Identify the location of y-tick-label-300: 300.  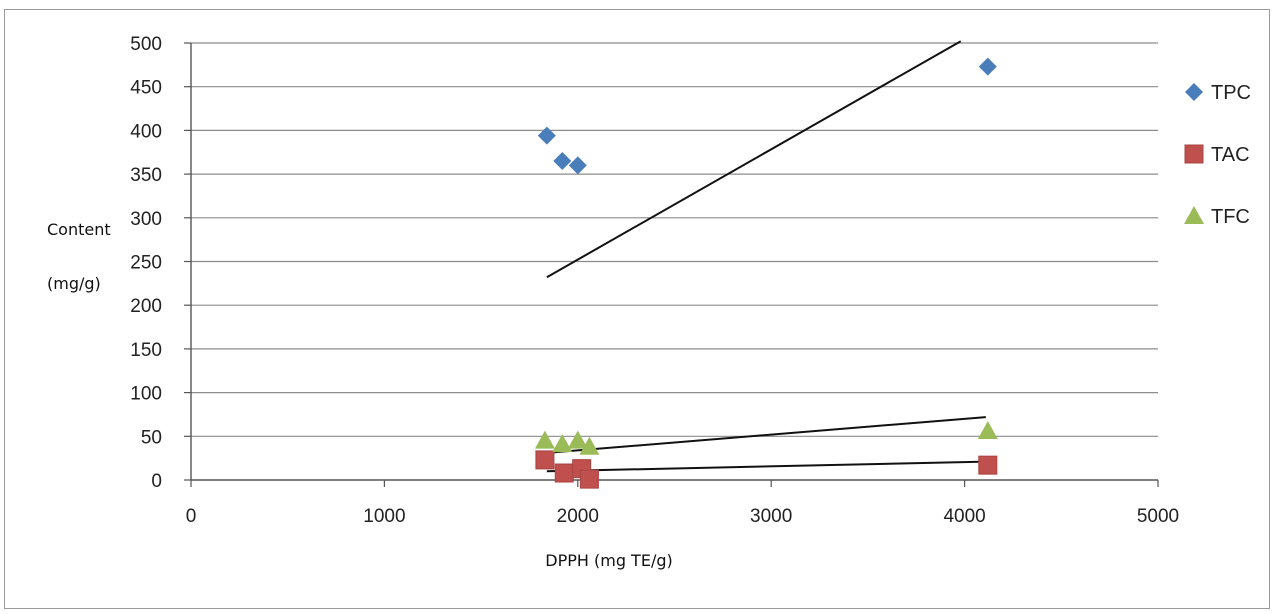
(146, 219).